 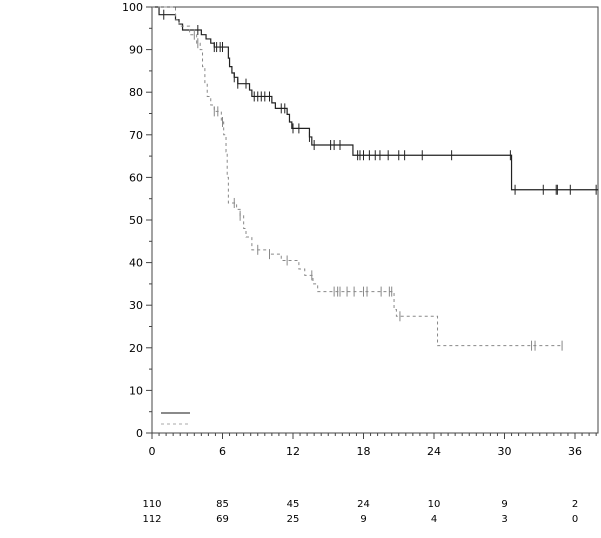 What do you see at coordinates (575, 451) in the screenshot?
I see `x-tick-label: 36` at bounding box center [575, 451].